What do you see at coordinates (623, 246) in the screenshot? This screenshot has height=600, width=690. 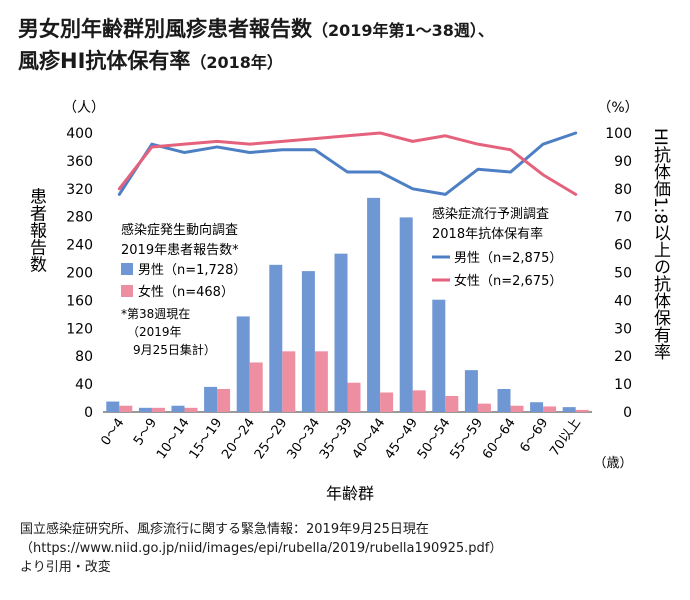 I see `y2-tick-label: 60` at bounding box center [623, 246].